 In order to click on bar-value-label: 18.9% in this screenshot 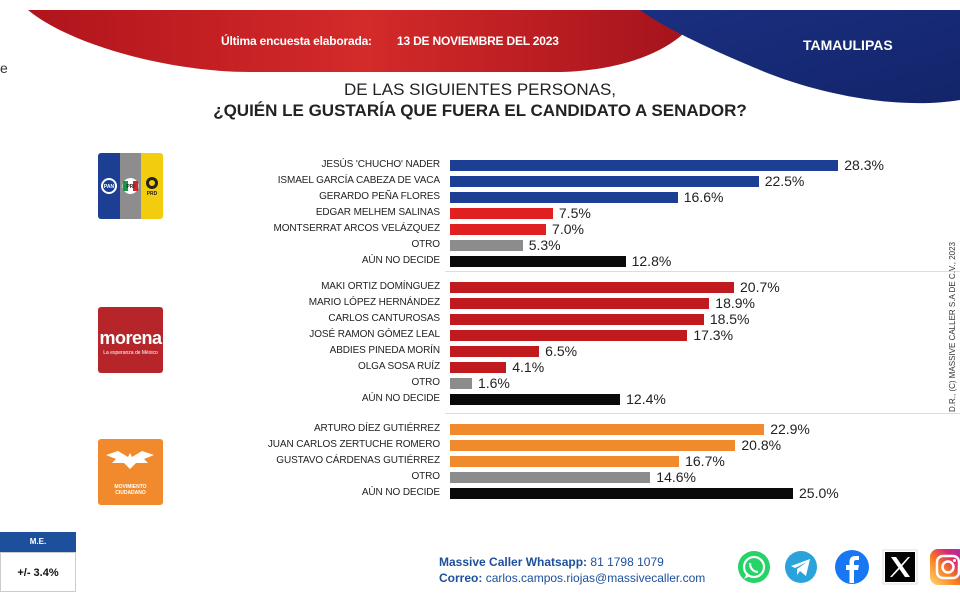, I will do `click(735, 303)`.